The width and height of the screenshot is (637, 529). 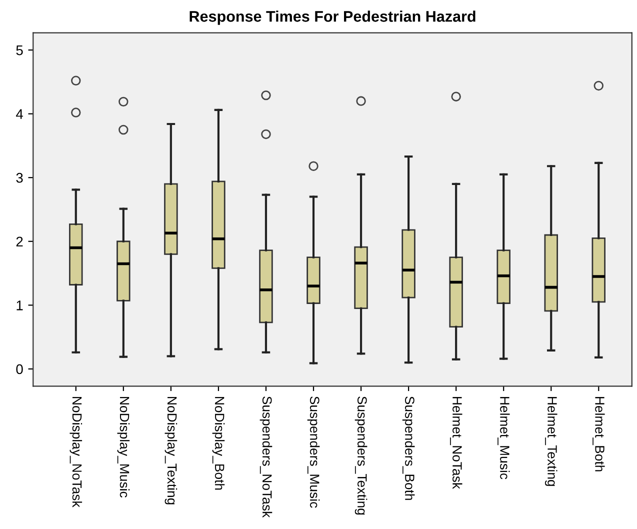 I want to click on y-tick-label: 4, so click(x=19, y=114).